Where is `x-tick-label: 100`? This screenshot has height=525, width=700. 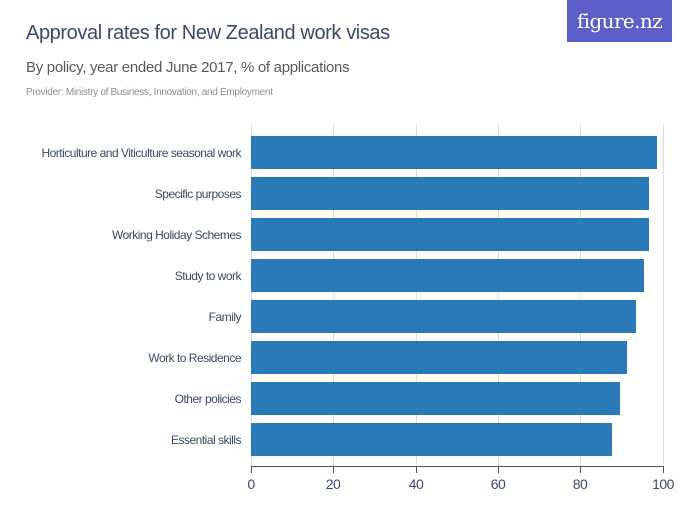 x-tick-label: 100 is located at coordinates (663, 484).